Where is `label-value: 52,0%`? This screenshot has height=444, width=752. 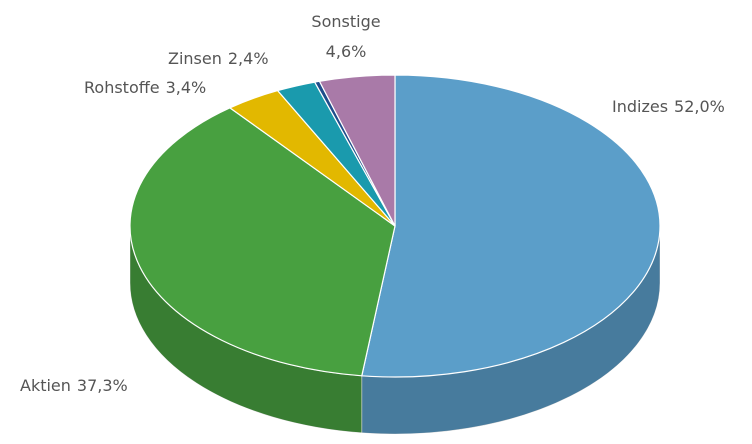 label-value: 52,0% is located at coordinates (699, 106).